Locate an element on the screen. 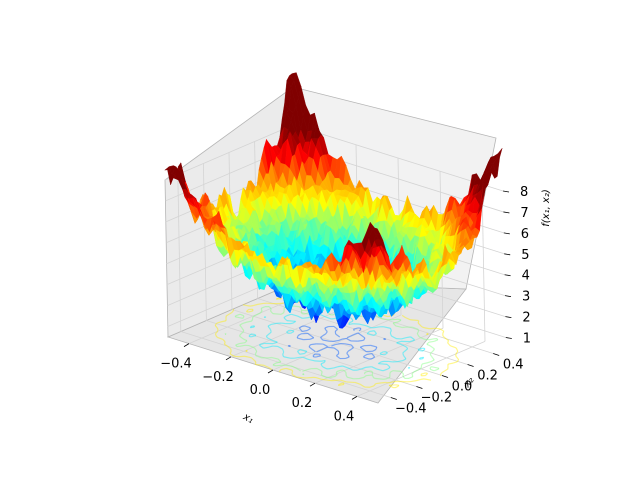  y-tick-label: 0.0 is located at coordinates (462, 387).